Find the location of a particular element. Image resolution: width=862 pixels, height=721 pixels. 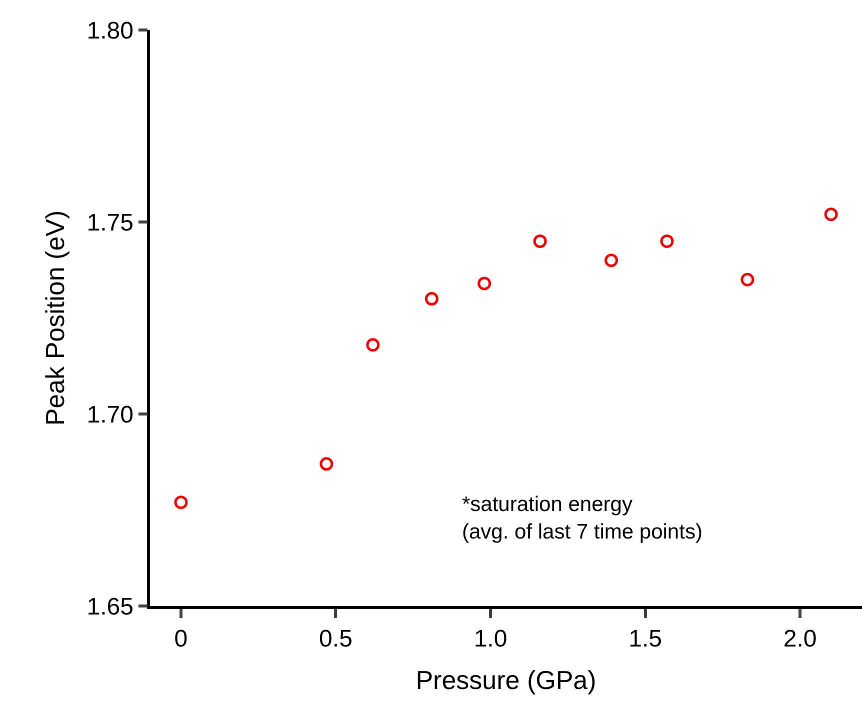

x-tick-label: 1.0 is located at coordinates (491, 639).